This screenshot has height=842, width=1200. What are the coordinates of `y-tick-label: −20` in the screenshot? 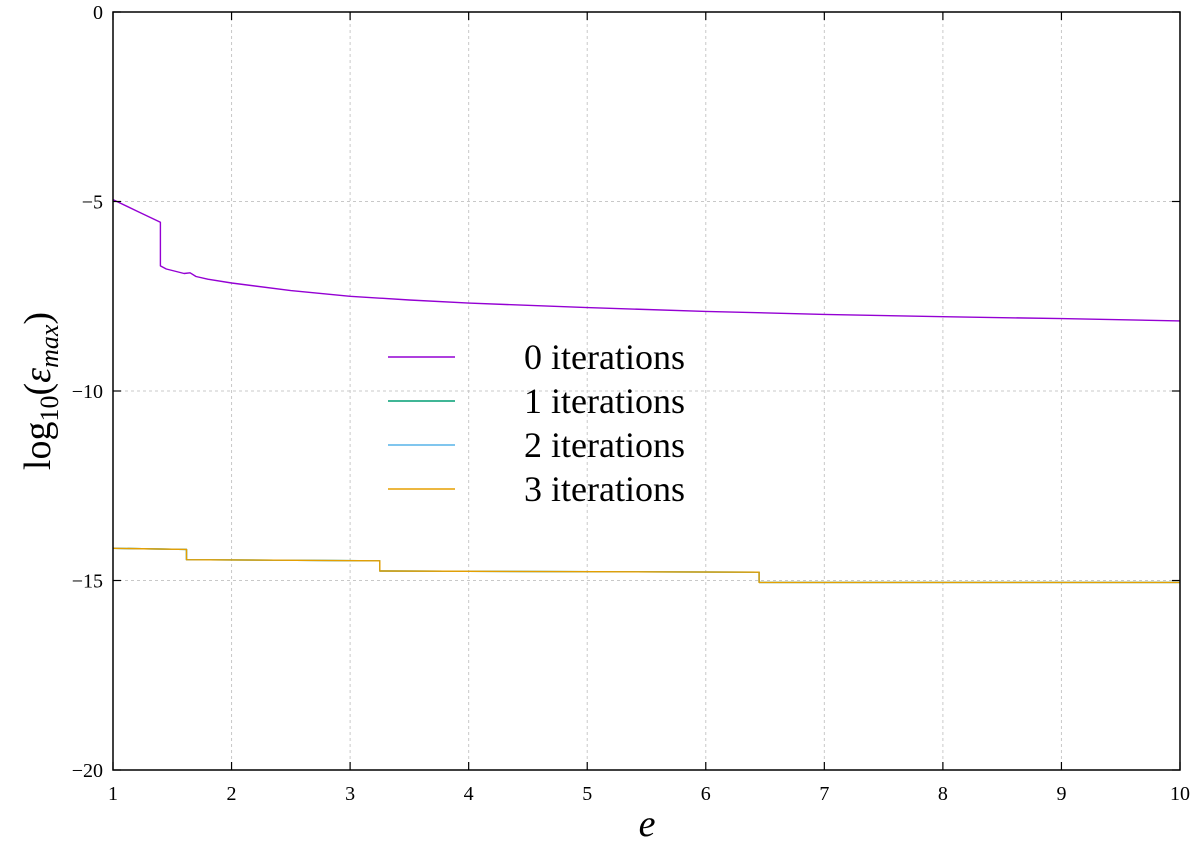 It's located at (87, 771).